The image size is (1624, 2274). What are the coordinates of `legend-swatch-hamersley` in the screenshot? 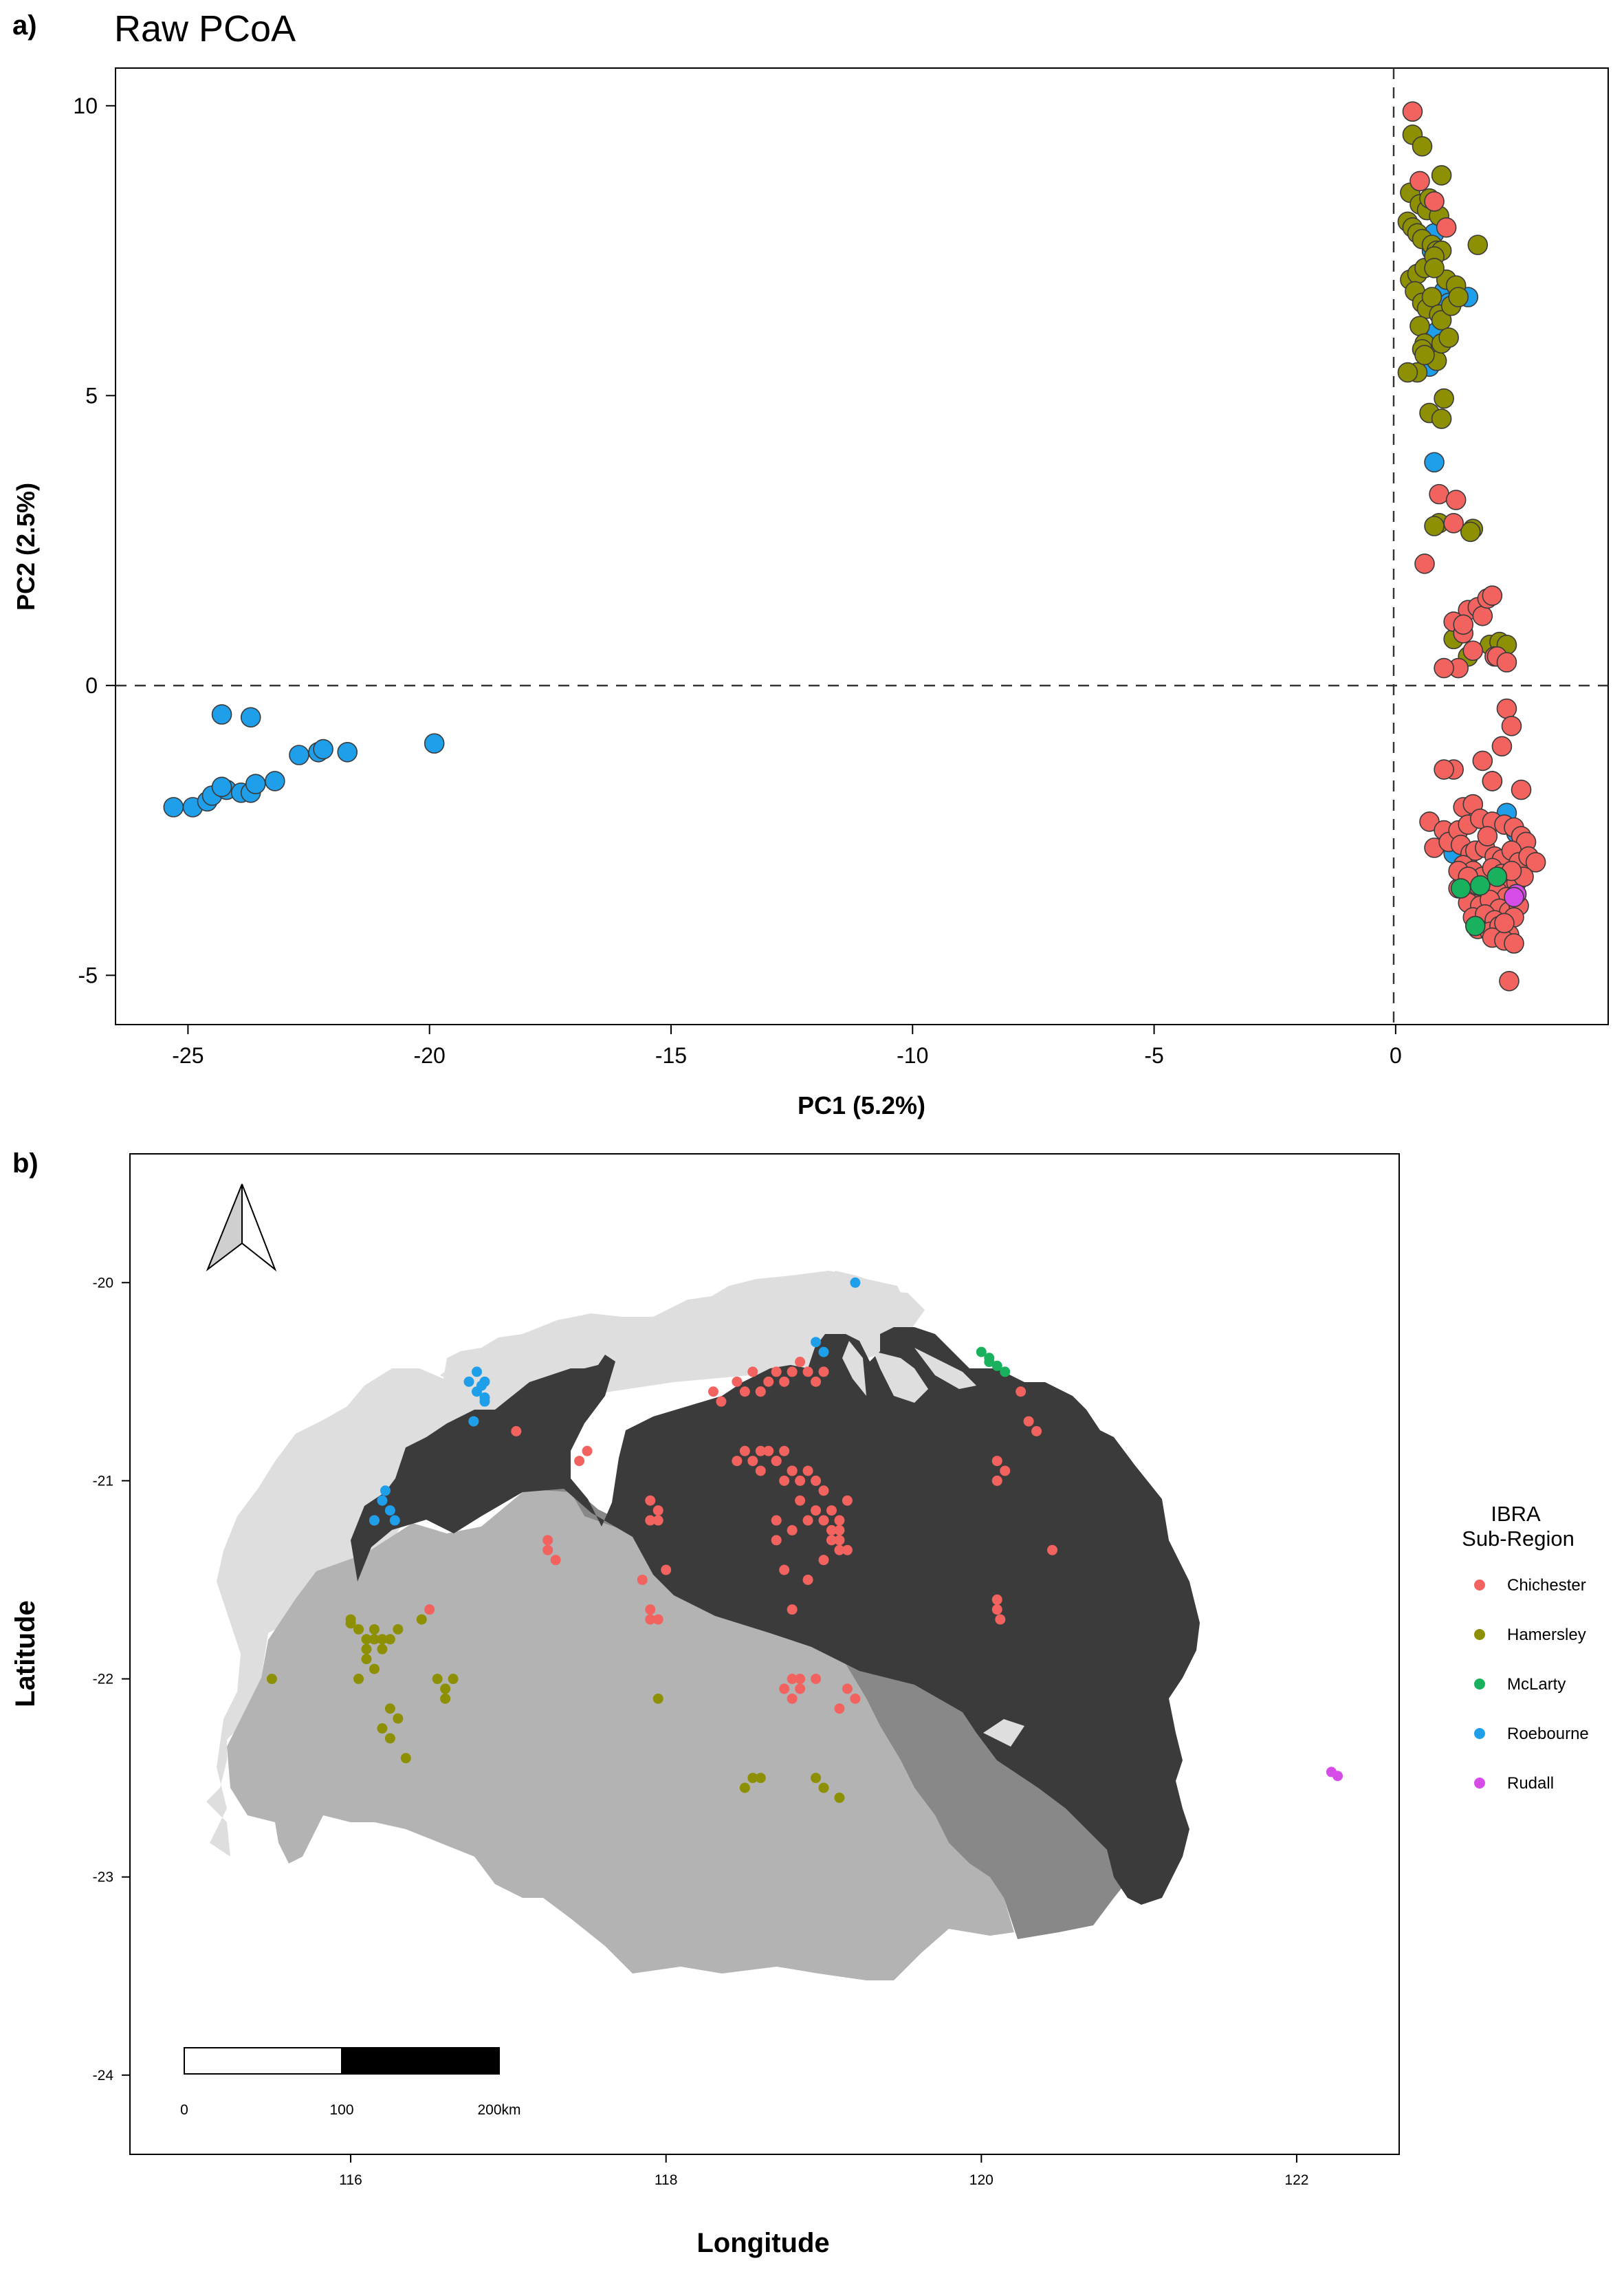 It's located at (1479, 1634).